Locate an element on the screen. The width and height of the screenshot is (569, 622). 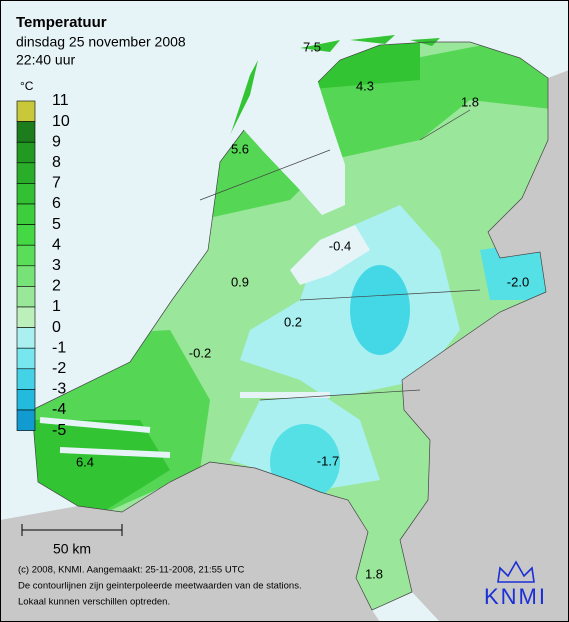
legend-label: 6 is located at coordinates (56, 203).